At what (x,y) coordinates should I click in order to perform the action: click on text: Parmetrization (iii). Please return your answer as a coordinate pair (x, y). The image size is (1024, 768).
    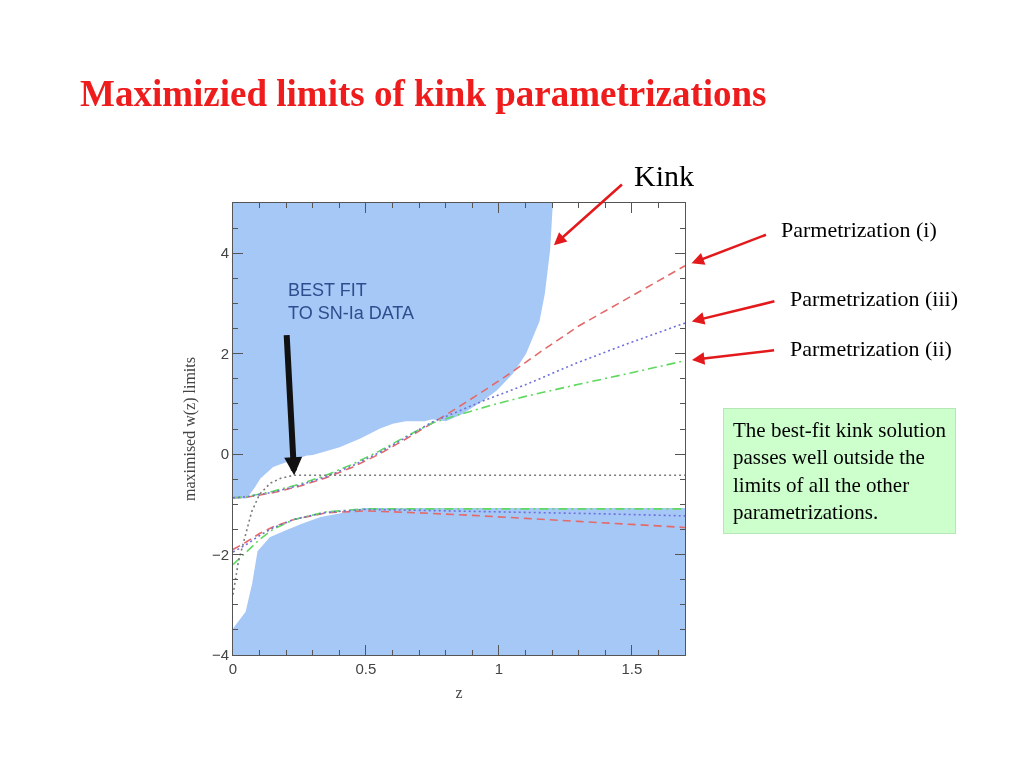
    Looking at the image, I should click on (874, 298).